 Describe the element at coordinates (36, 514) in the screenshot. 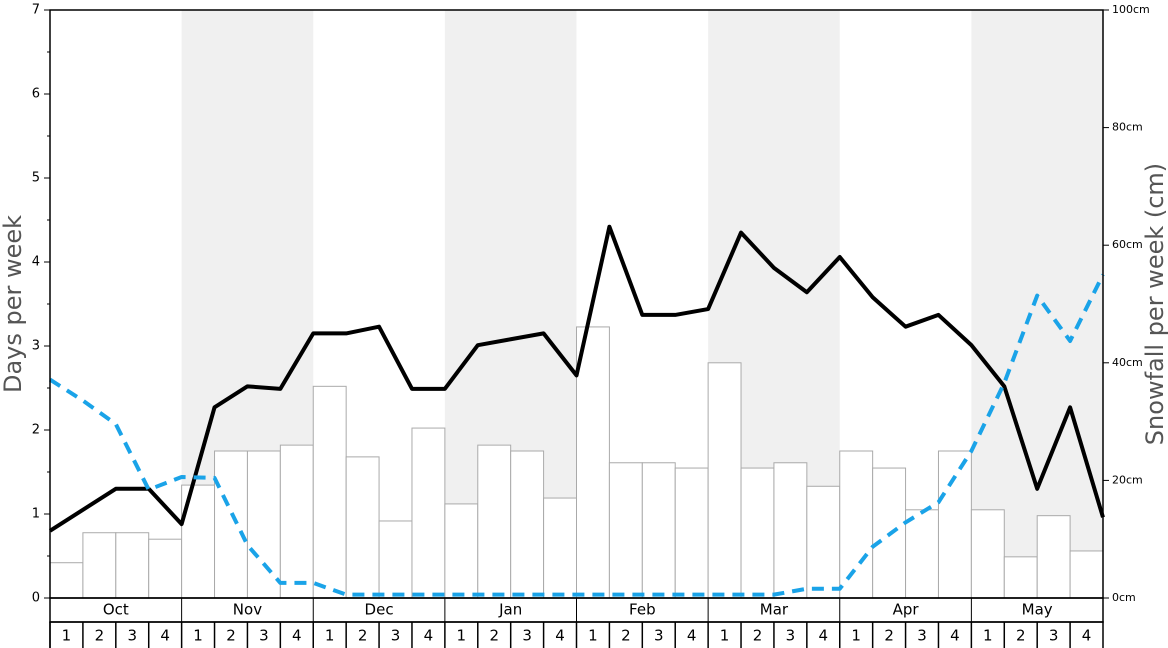

I see `y-tick-label: 1` at that location.